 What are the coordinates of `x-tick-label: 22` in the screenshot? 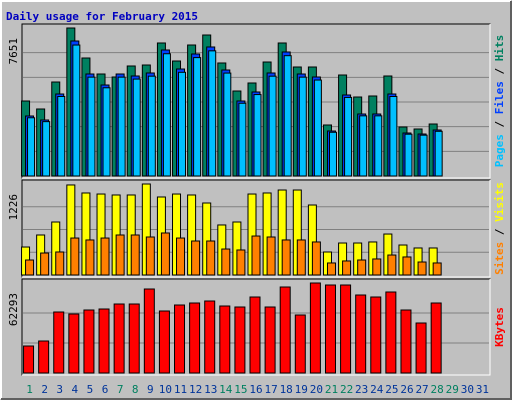 It's located at (346, 389).